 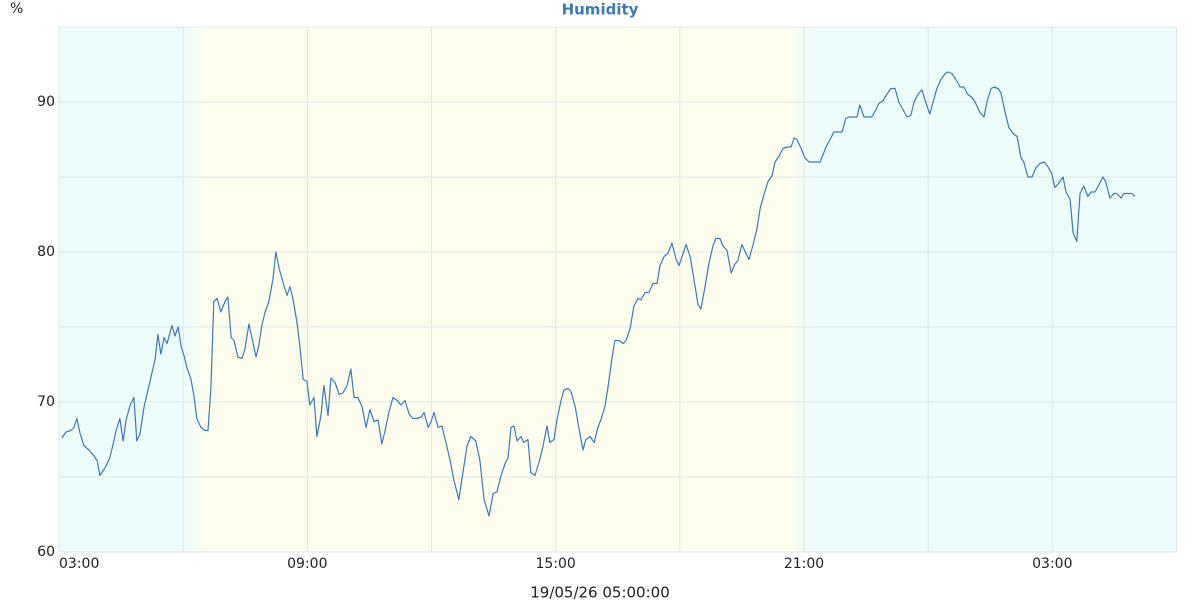 What do you see at coordinates (555, 564) in the screenshot?
I see `x-tick-label: 15:00` at bounding box center [555, 564].